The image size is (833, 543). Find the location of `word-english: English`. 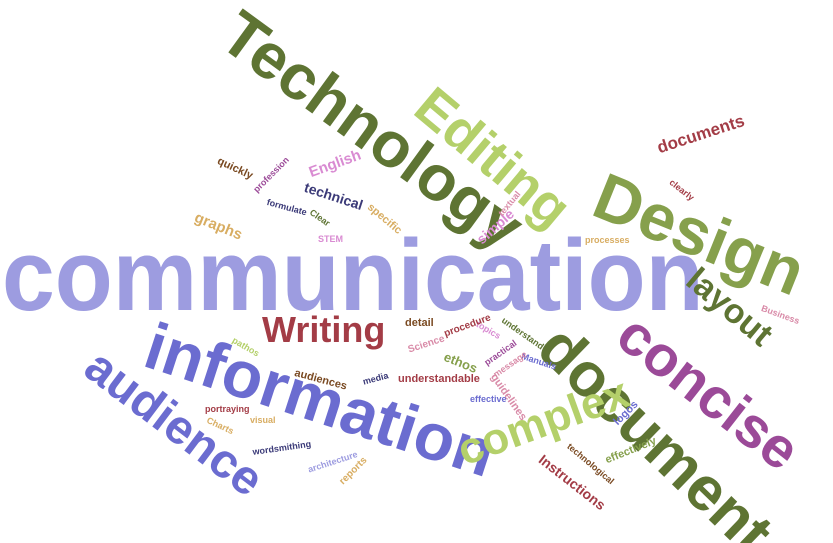

word-english: English is located at coordinates (335, 164).